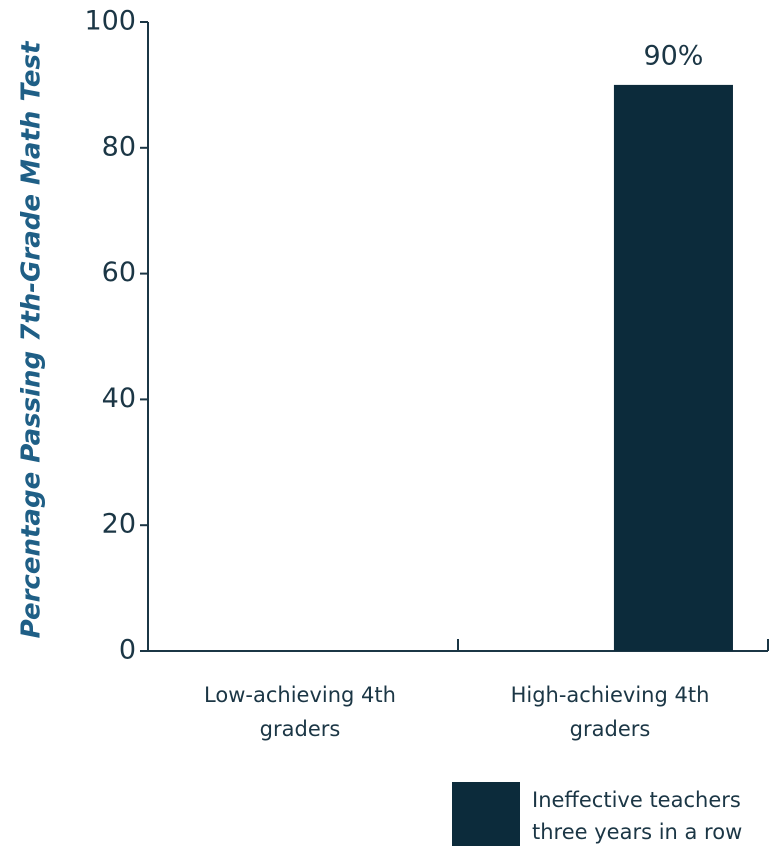  I want to click on y-tick-label: 0, so click(127, 650).